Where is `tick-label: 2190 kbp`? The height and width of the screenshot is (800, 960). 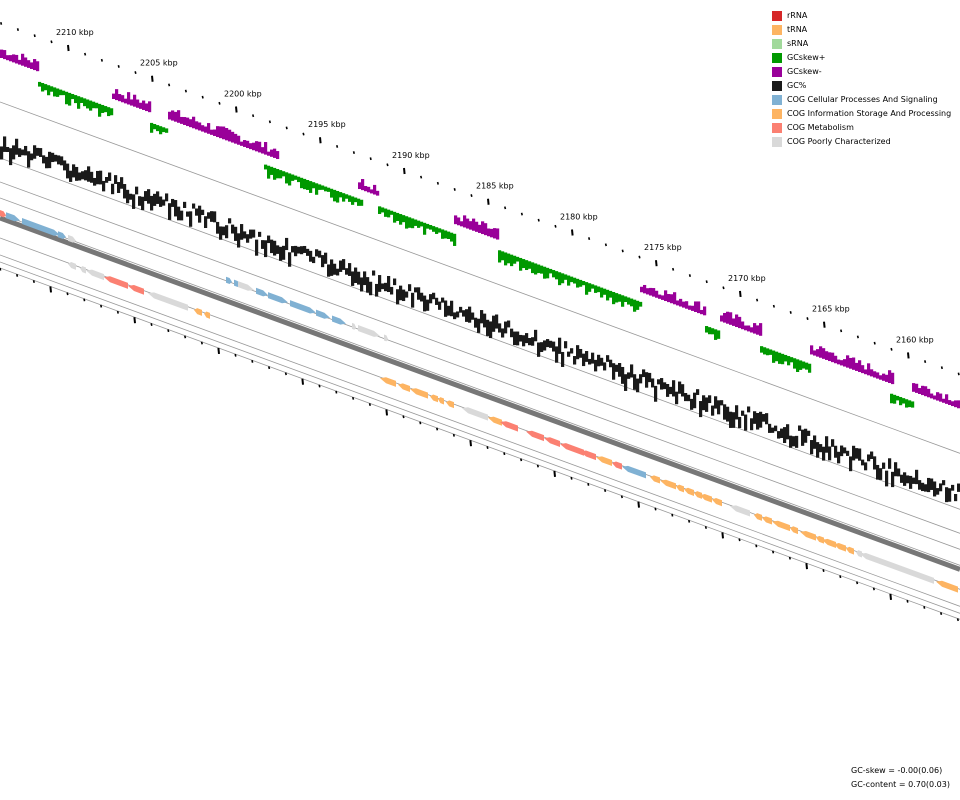 tick-label: 2190 kbp is located at coordinates (411, 155).